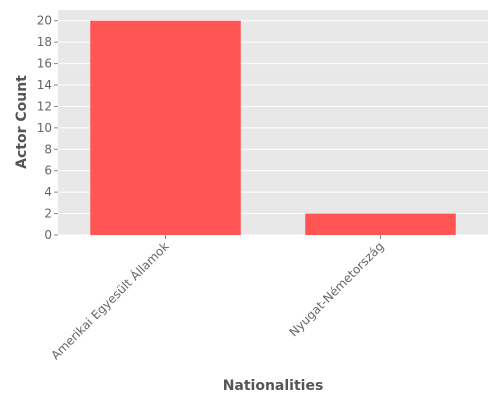 This screenshot has height=400, width=500. I want to click on y-tick-label: 0, so click(48, 235).